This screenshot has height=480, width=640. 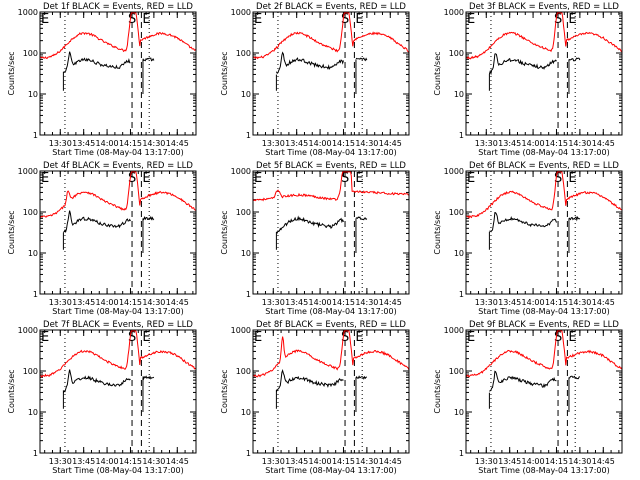 I want to click on panel-title: Det 1f BLACK = Events, RED = LLD, so click(x=118, y=7).